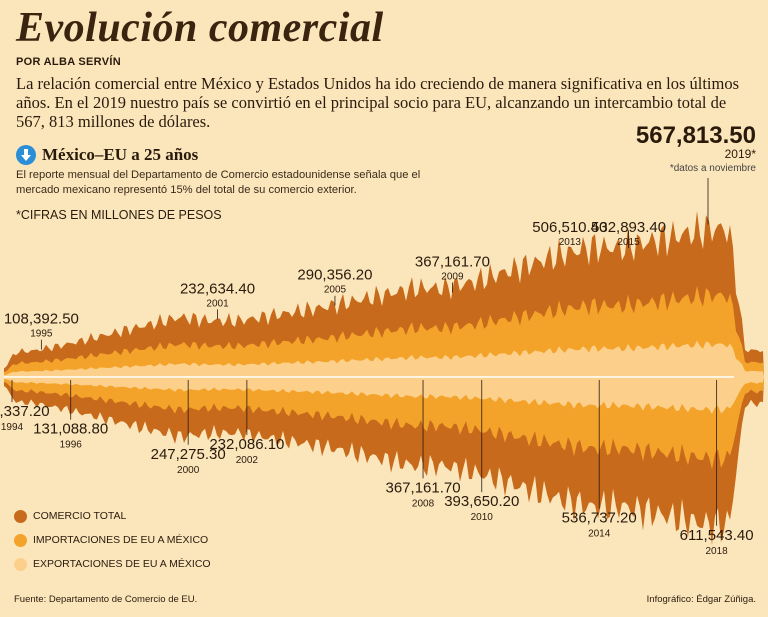 The height and width of the screenshot is (617, 768). I want to click on bottom-value-label: 131,088.80, so click(70, 429).